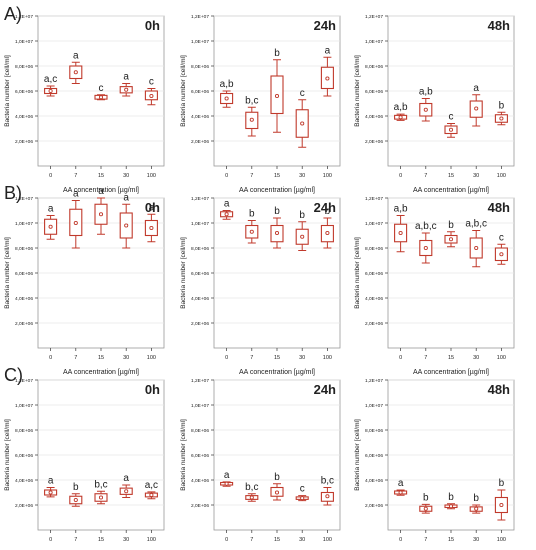 Image resolution: width=536 pixels, height=550 pixels. I want to click on panel-title: 48h, so click(499, 389).